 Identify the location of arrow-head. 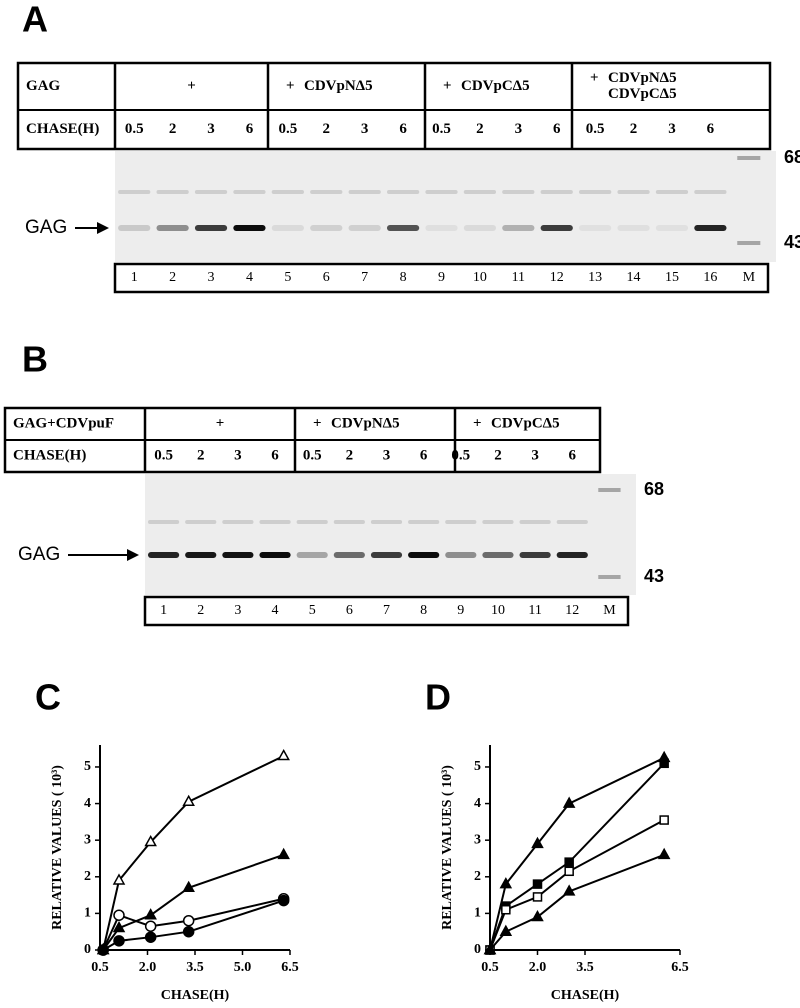
(103, 228).